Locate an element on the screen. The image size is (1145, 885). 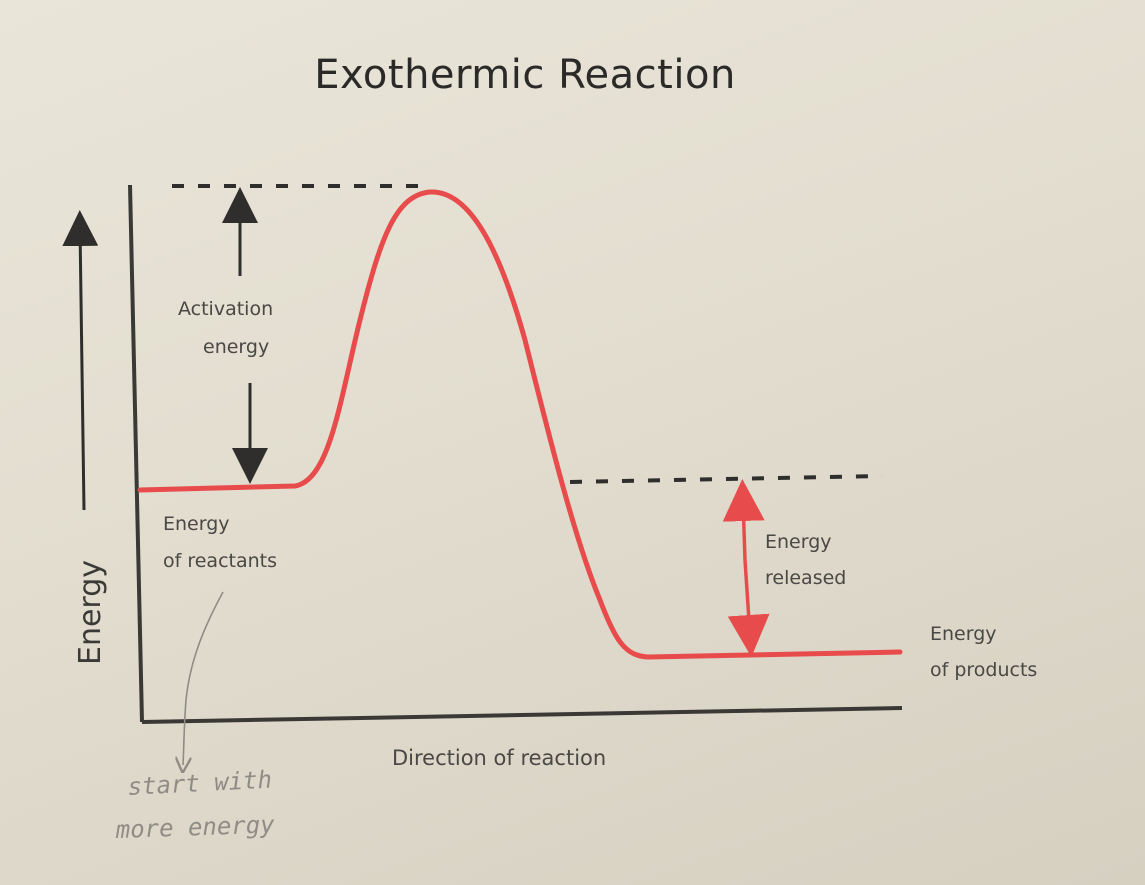
released-label-line2: released is located at coordinates (805, 578).